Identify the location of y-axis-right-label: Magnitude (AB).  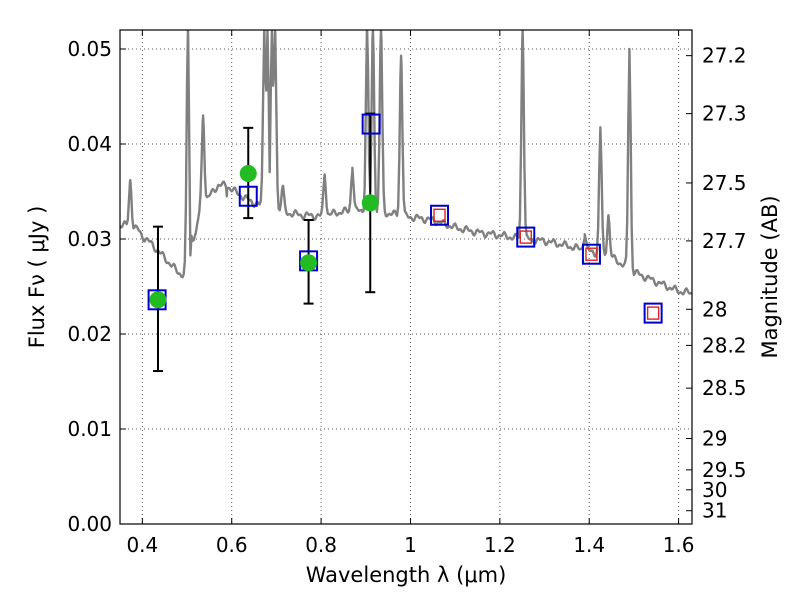
(770, 276).